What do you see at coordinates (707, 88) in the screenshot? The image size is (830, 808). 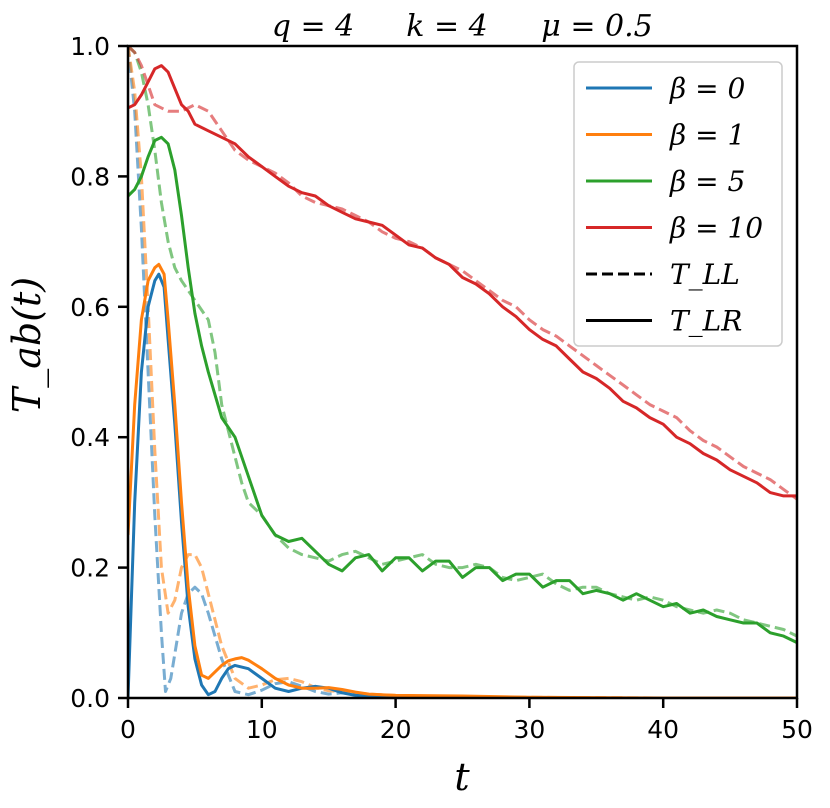 I see `legend-label: β = 0` at bounding box center [707, 88].